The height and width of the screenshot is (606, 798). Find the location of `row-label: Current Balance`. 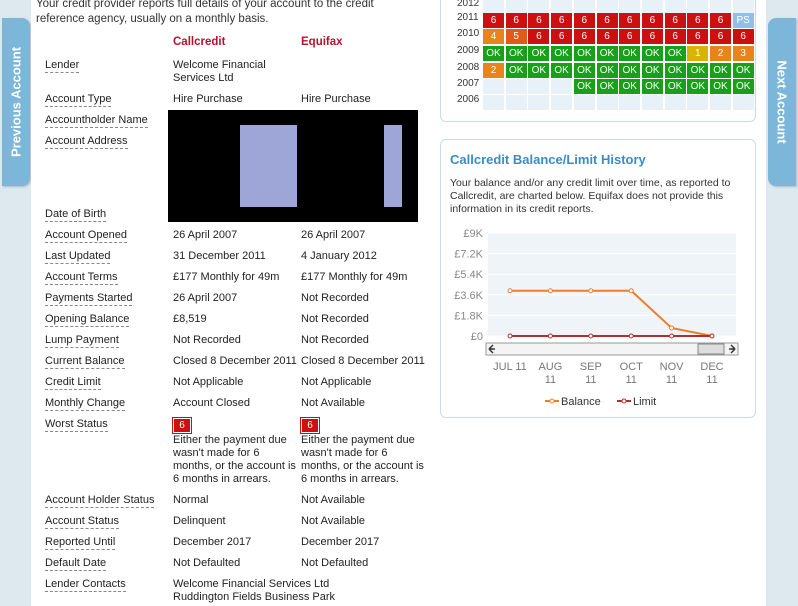

row-label: Current Balance is located at coordinates (85, 362).